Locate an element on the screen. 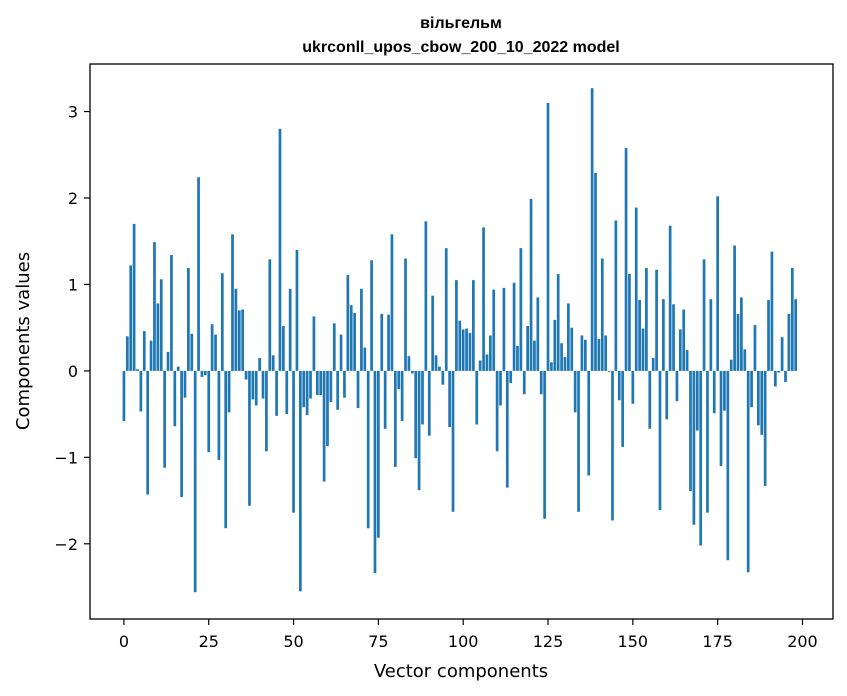 The image size is (847, 696). chart-title-line-2: ukrconll_upos_cbow_200_10_2022 model is located at coordinates (460, 47).